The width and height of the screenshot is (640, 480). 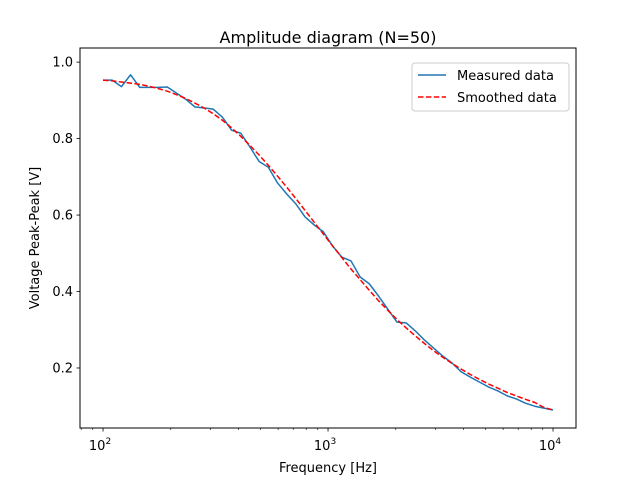 I want to click on x-axis-ticks: 10² 10³ 10⁴, so click(x=321, y=441).